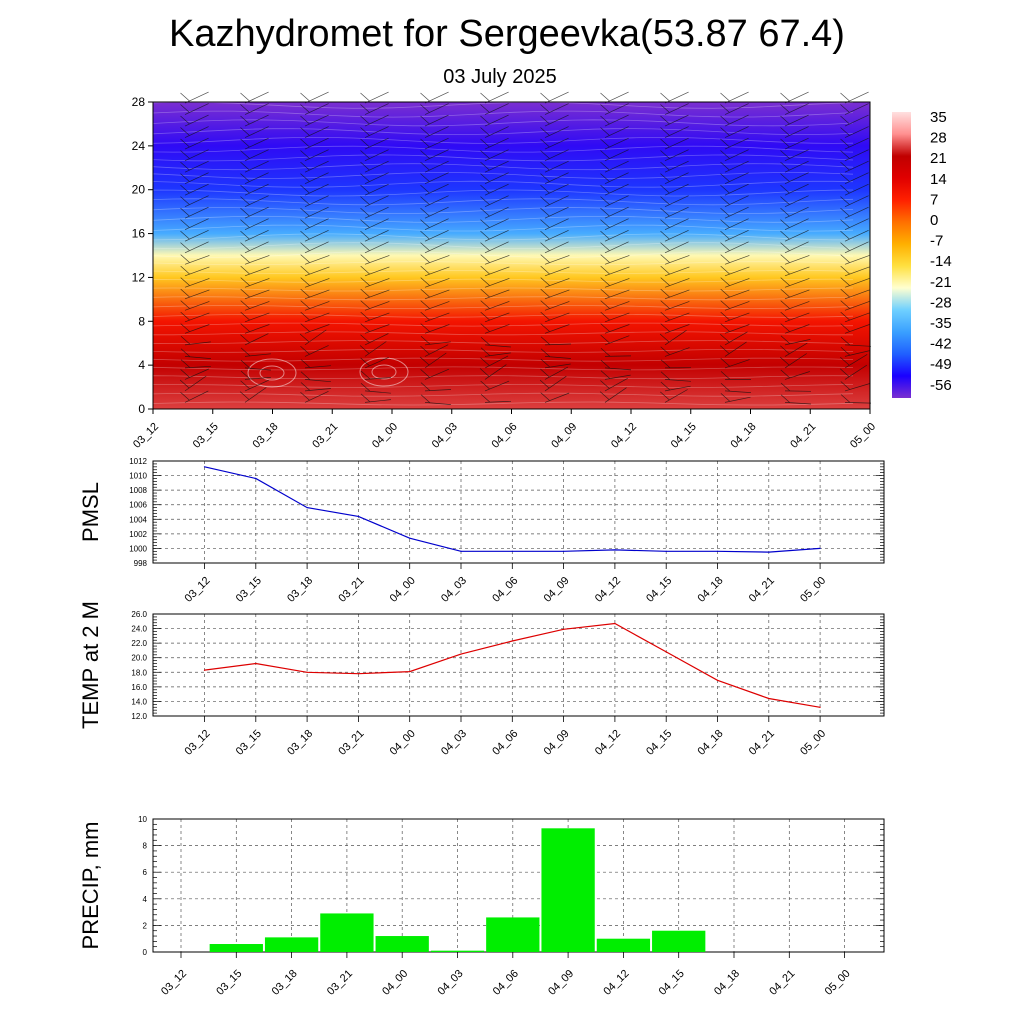 The width and height of the screenshot is (1024, 1024). Describe the element at coordinates (454, 743) in the screenshot. I see `x-tick-label: 04_03` at that location.